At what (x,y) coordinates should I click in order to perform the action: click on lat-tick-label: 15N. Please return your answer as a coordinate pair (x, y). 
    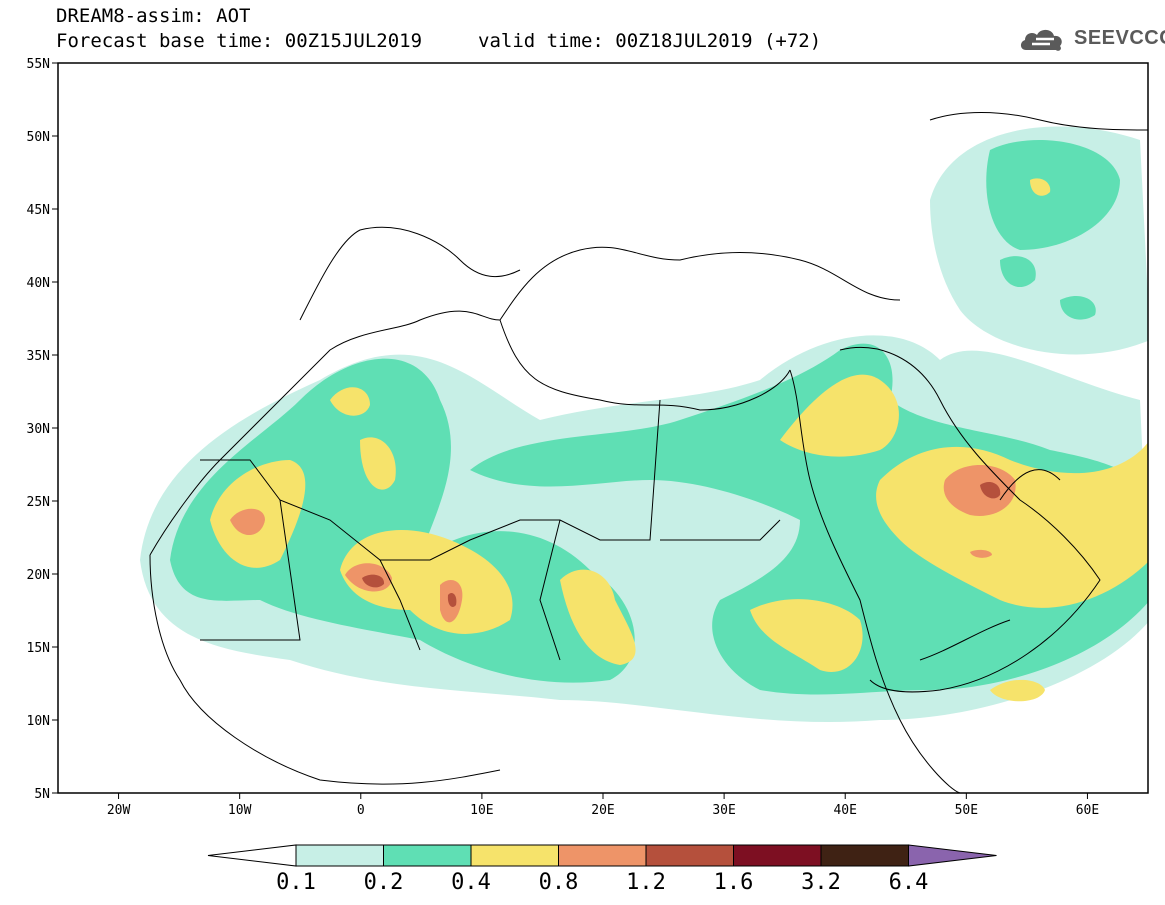
    Looking at the image, I should click on (38, 648).